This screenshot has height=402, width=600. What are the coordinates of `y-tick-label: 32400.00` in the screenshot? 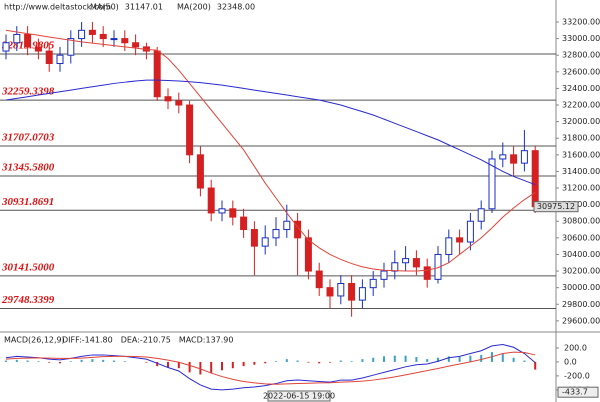 It's located at (581, 88).